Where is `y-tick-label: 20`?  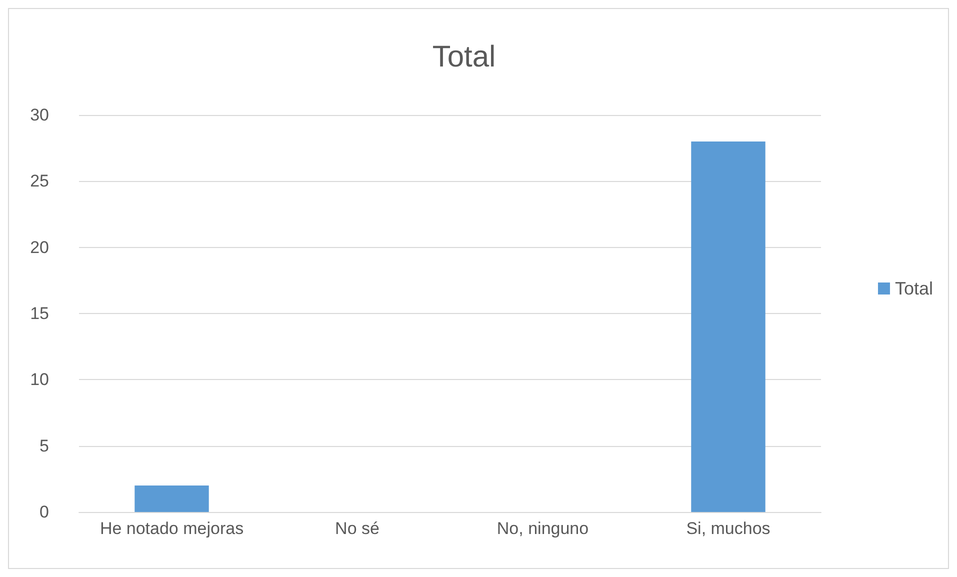
y-tick-label: 20 is located at coordinates (39, 247).